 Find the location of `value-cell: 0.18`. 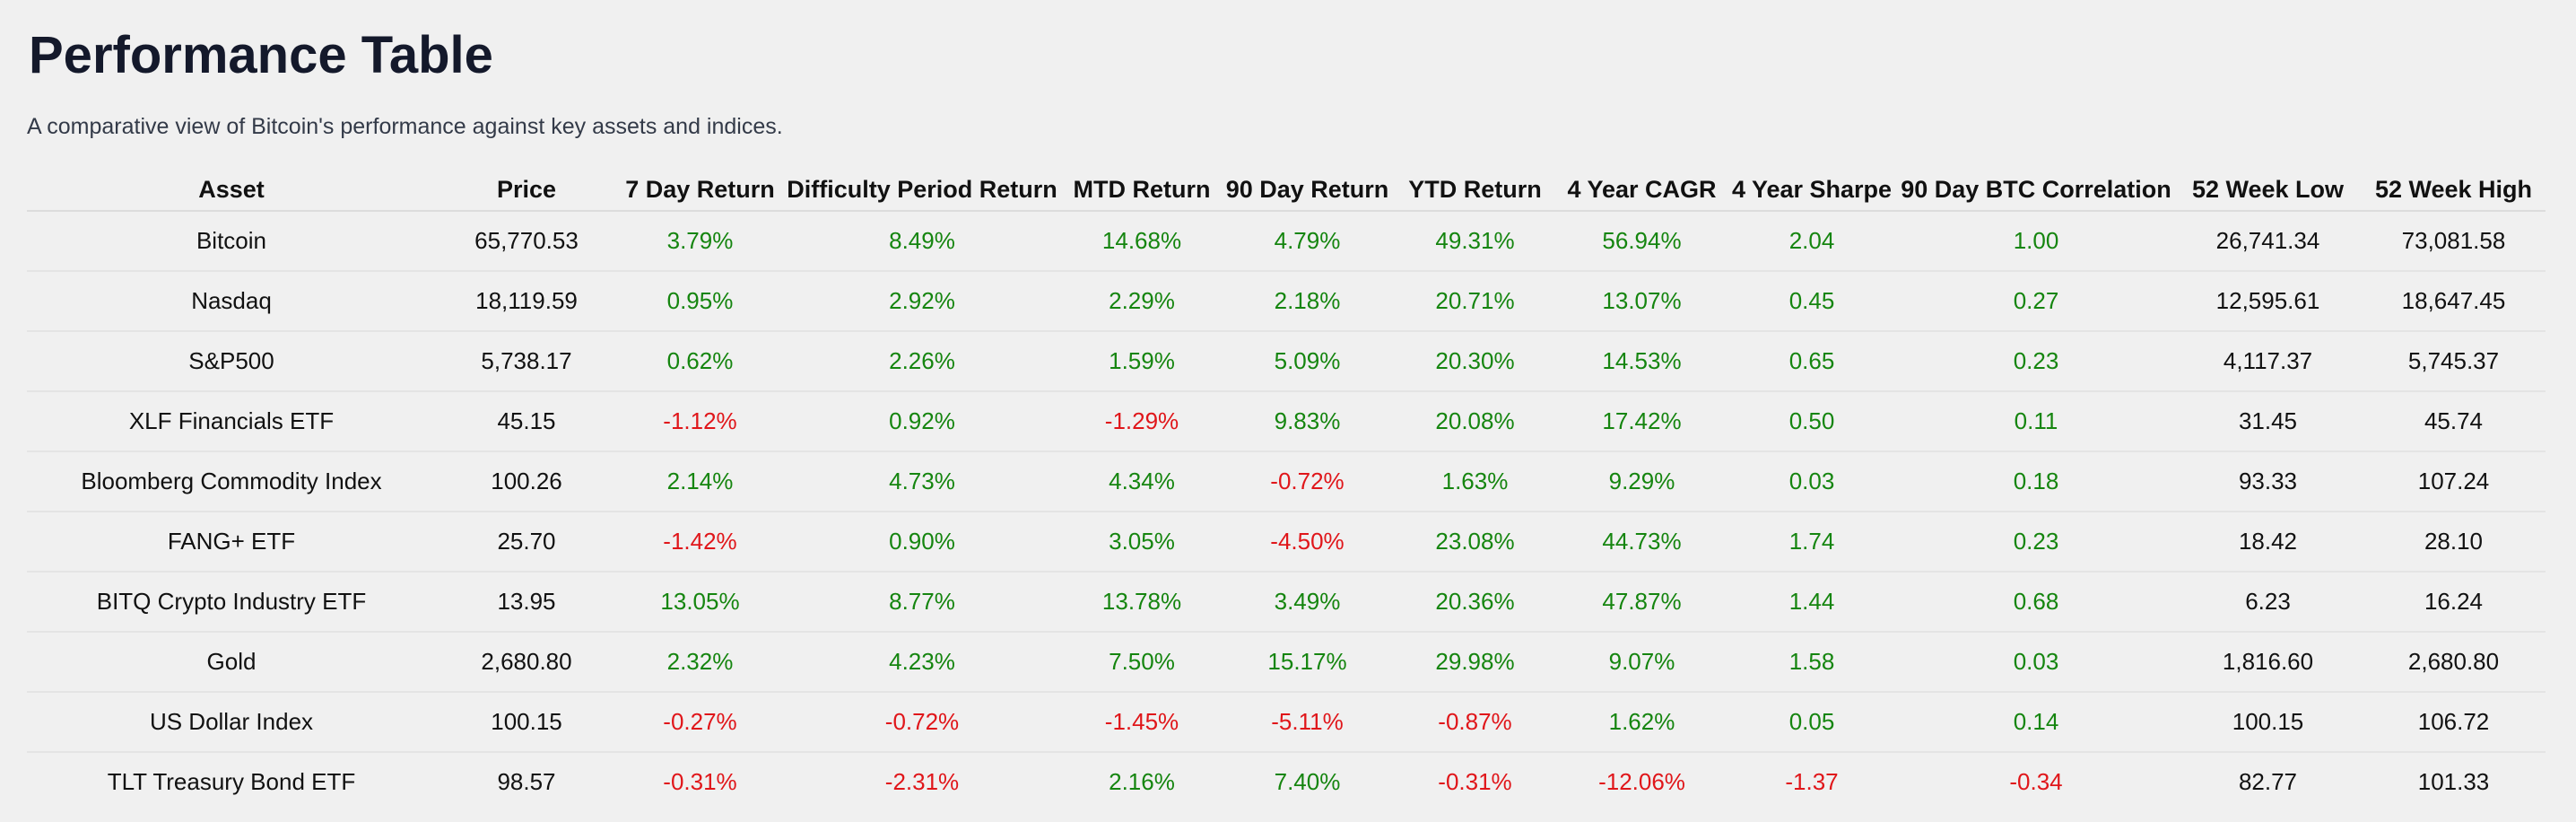

value-cell: 0.18 is located at coordinates (2036, 481).